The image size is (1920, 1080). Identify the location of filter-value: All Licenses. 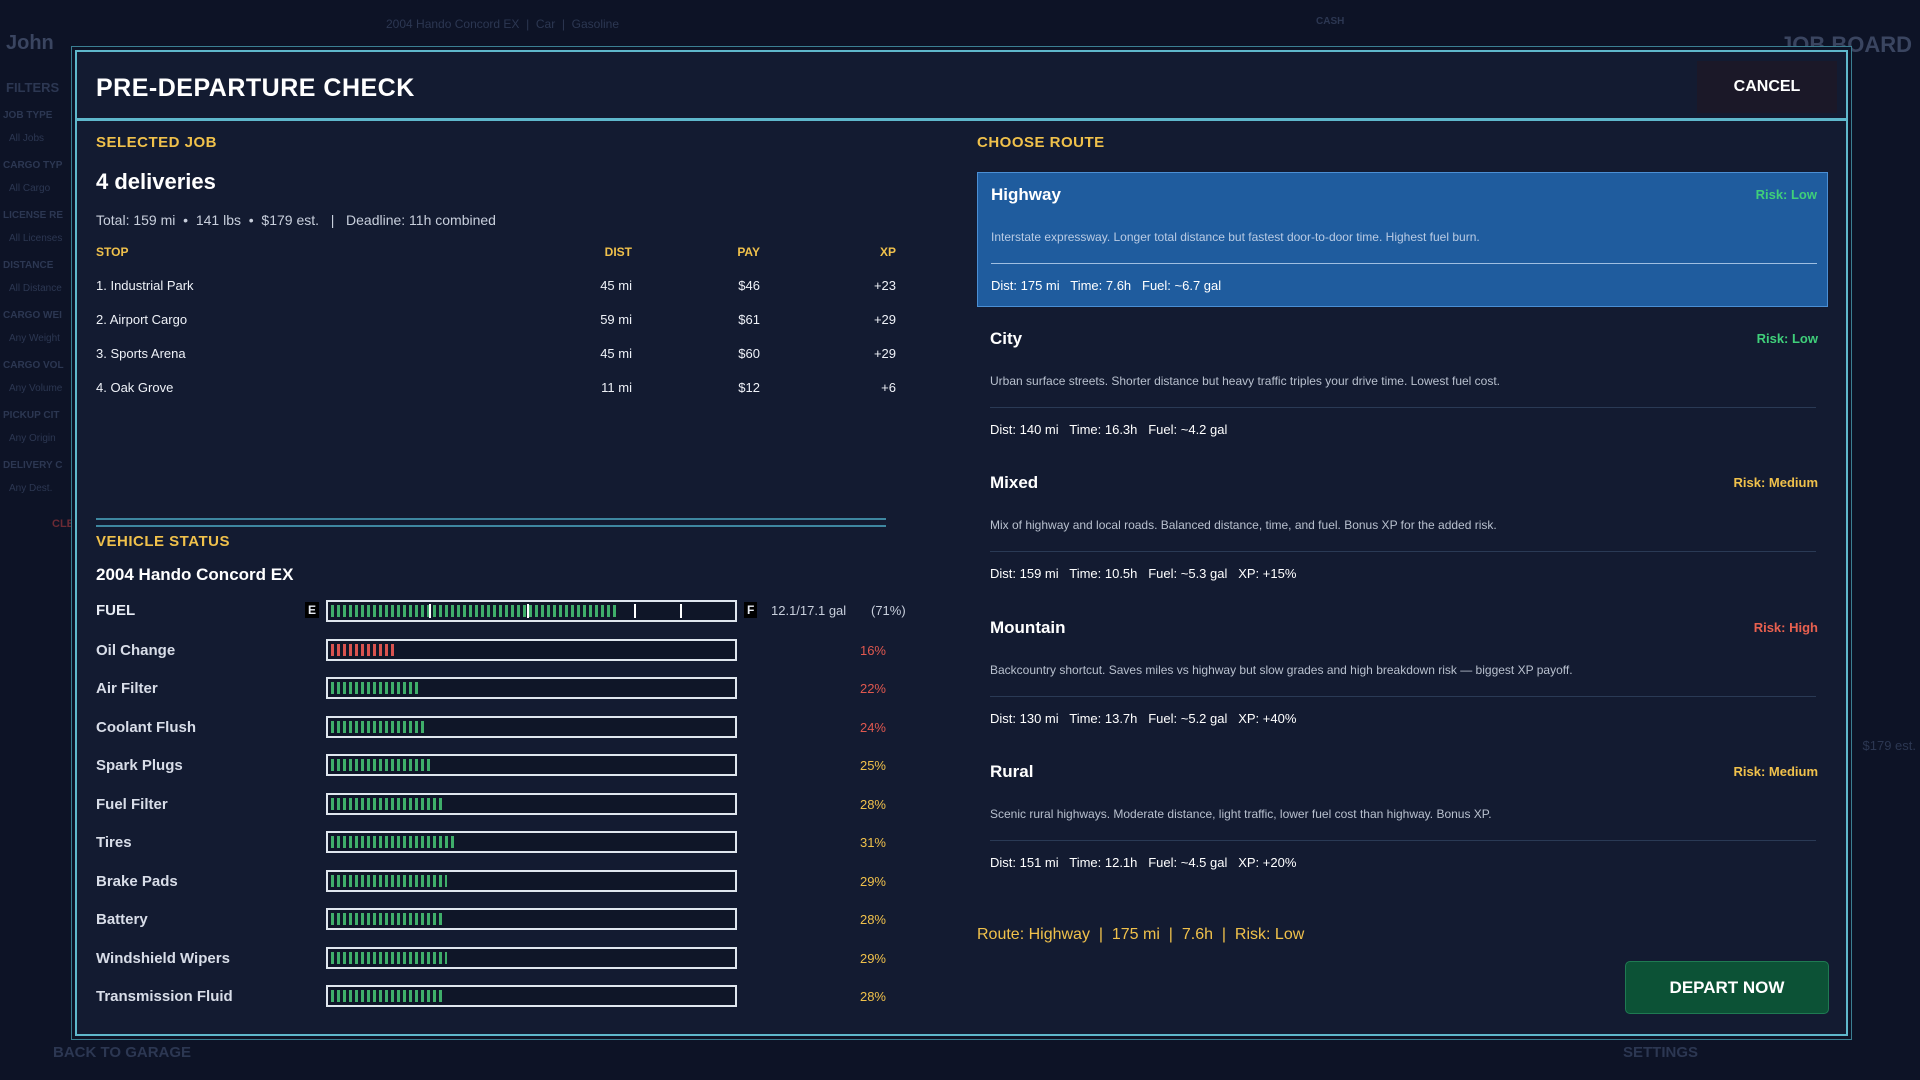
(36, 238).